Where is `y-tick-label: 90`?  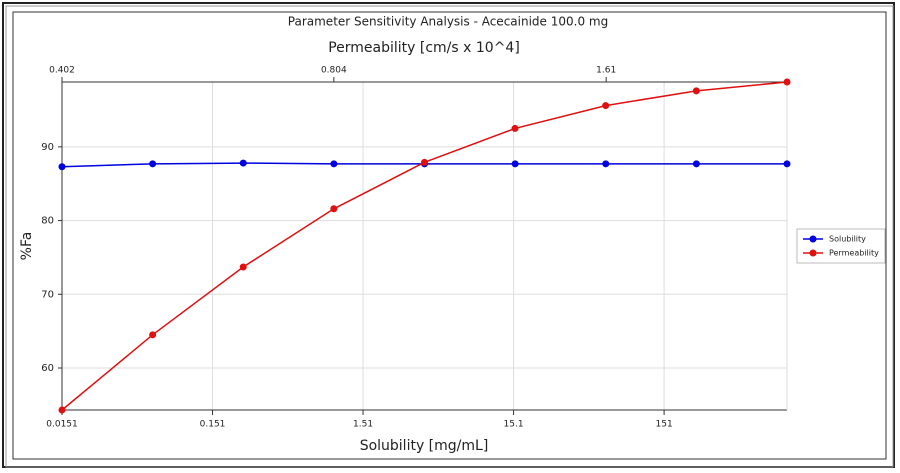
y-tick-label: 90 is located at coordinates (47, 147).